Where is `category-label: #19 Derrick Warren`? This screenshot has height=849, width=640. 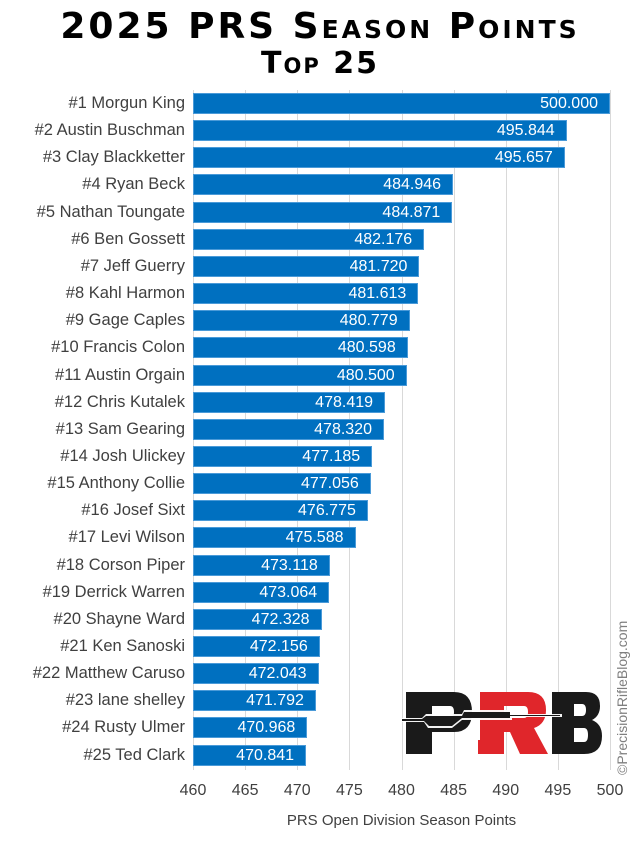
category-label: #19 Derrick Warren is located at coordinates (113, 591).